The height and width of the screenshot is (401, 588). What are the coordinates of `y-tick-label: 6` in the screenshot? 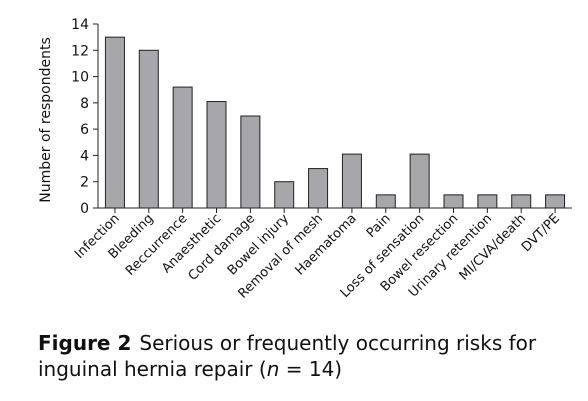 It's located at (84, 130).